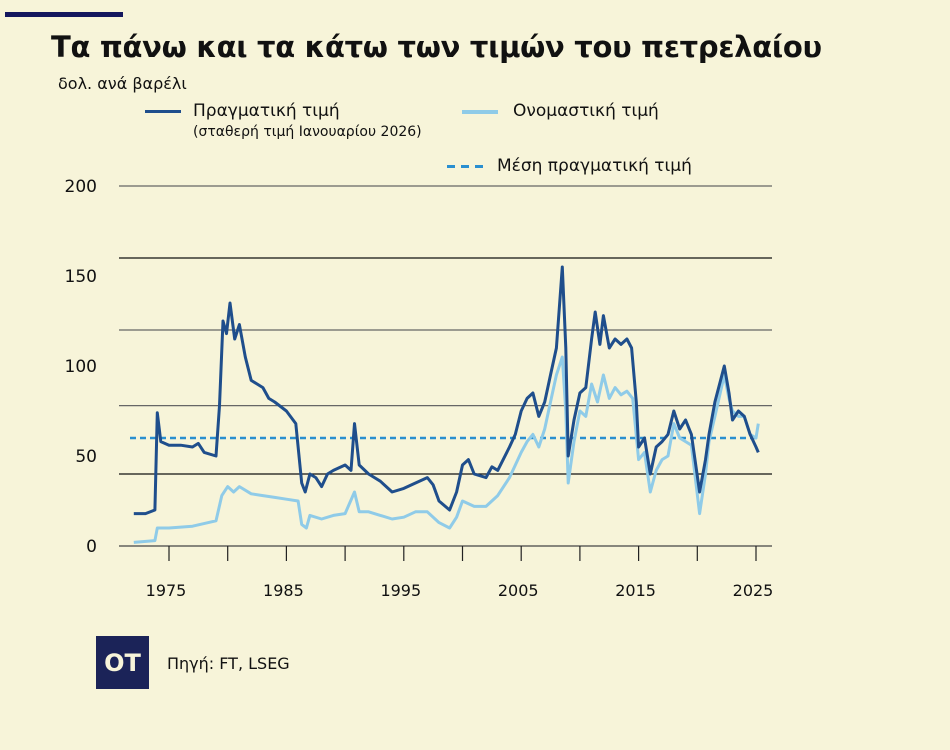 The image size is (950, 750). Describe the element at coordinates (228, 663) in the screenshot. I see `source-note: Πηγή: FT, LSEG` at that location.